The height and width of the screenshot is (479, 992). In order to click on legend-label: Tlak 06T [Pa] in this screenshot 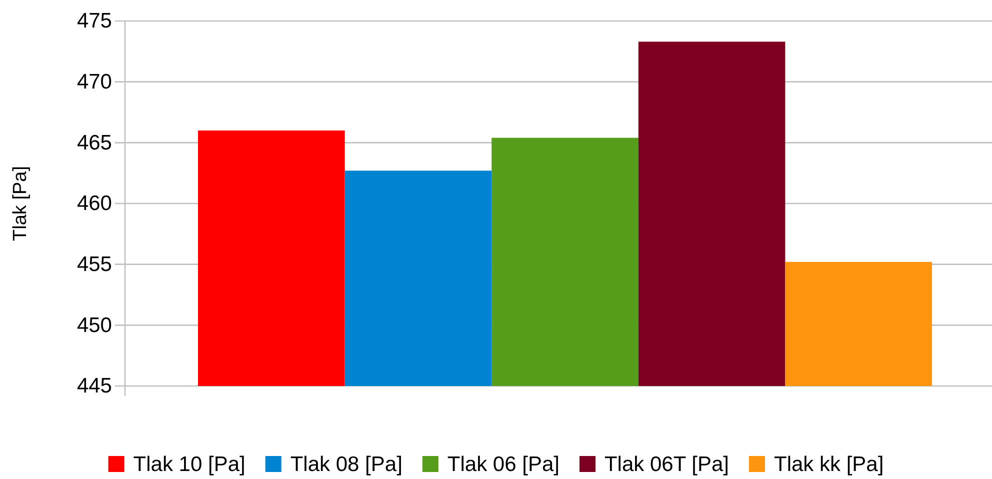, I will do `click(666, 464)`.